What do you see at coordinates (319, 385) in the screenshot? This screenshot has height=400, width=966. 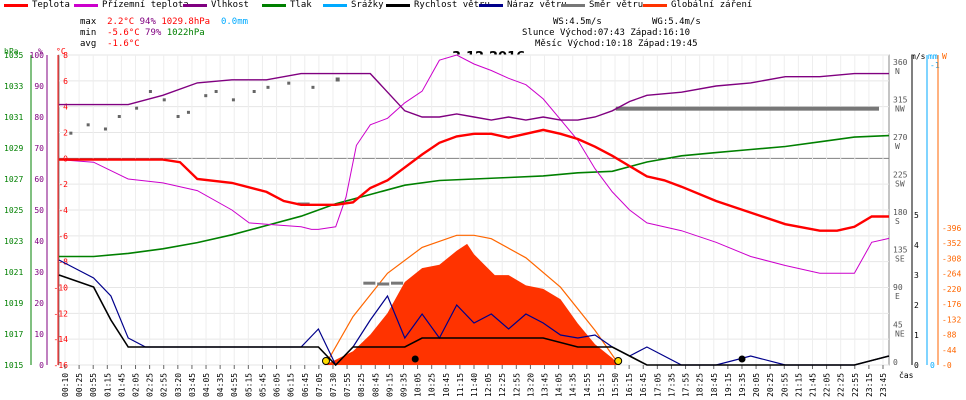 I see `x-tick-label: 07:05` at bounding box center [319, 385].